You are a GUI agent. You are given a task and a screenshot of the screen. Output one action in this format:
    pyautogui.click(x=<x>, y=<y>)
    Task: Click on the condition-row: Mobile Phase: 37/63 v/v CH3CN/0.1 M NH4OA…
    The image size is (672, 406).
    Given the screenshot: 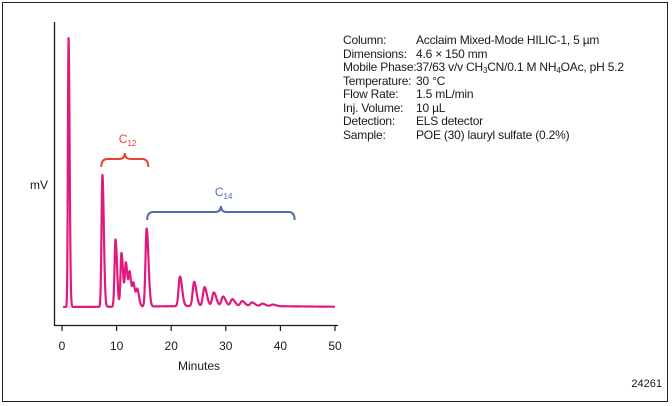 What is the action you would take?
    pyautogui.click(x=483, y=67)
    